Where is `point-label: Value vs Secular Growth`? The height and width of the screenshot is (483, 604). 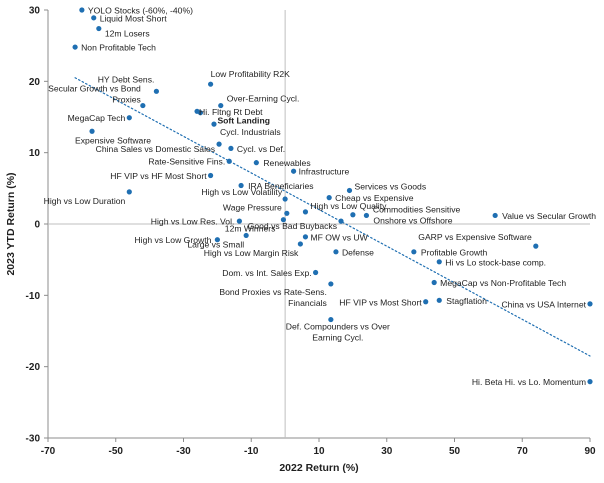
point-label: Value vs Secular Growth is located at coordinates (549, 216).